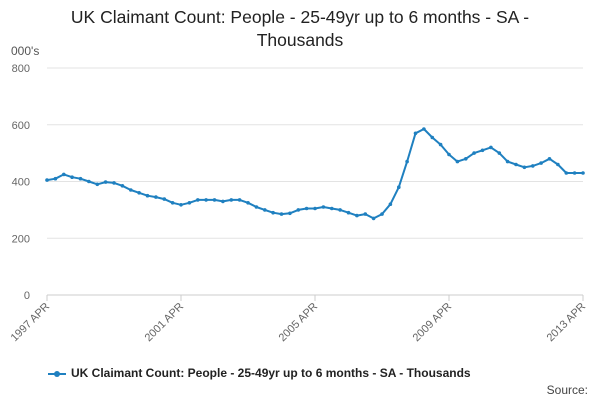  What do you see at coordinates (567, 323) in the screenshot?
I see `x-tick-label: 2013 APR` at bounding box center [567, 323].